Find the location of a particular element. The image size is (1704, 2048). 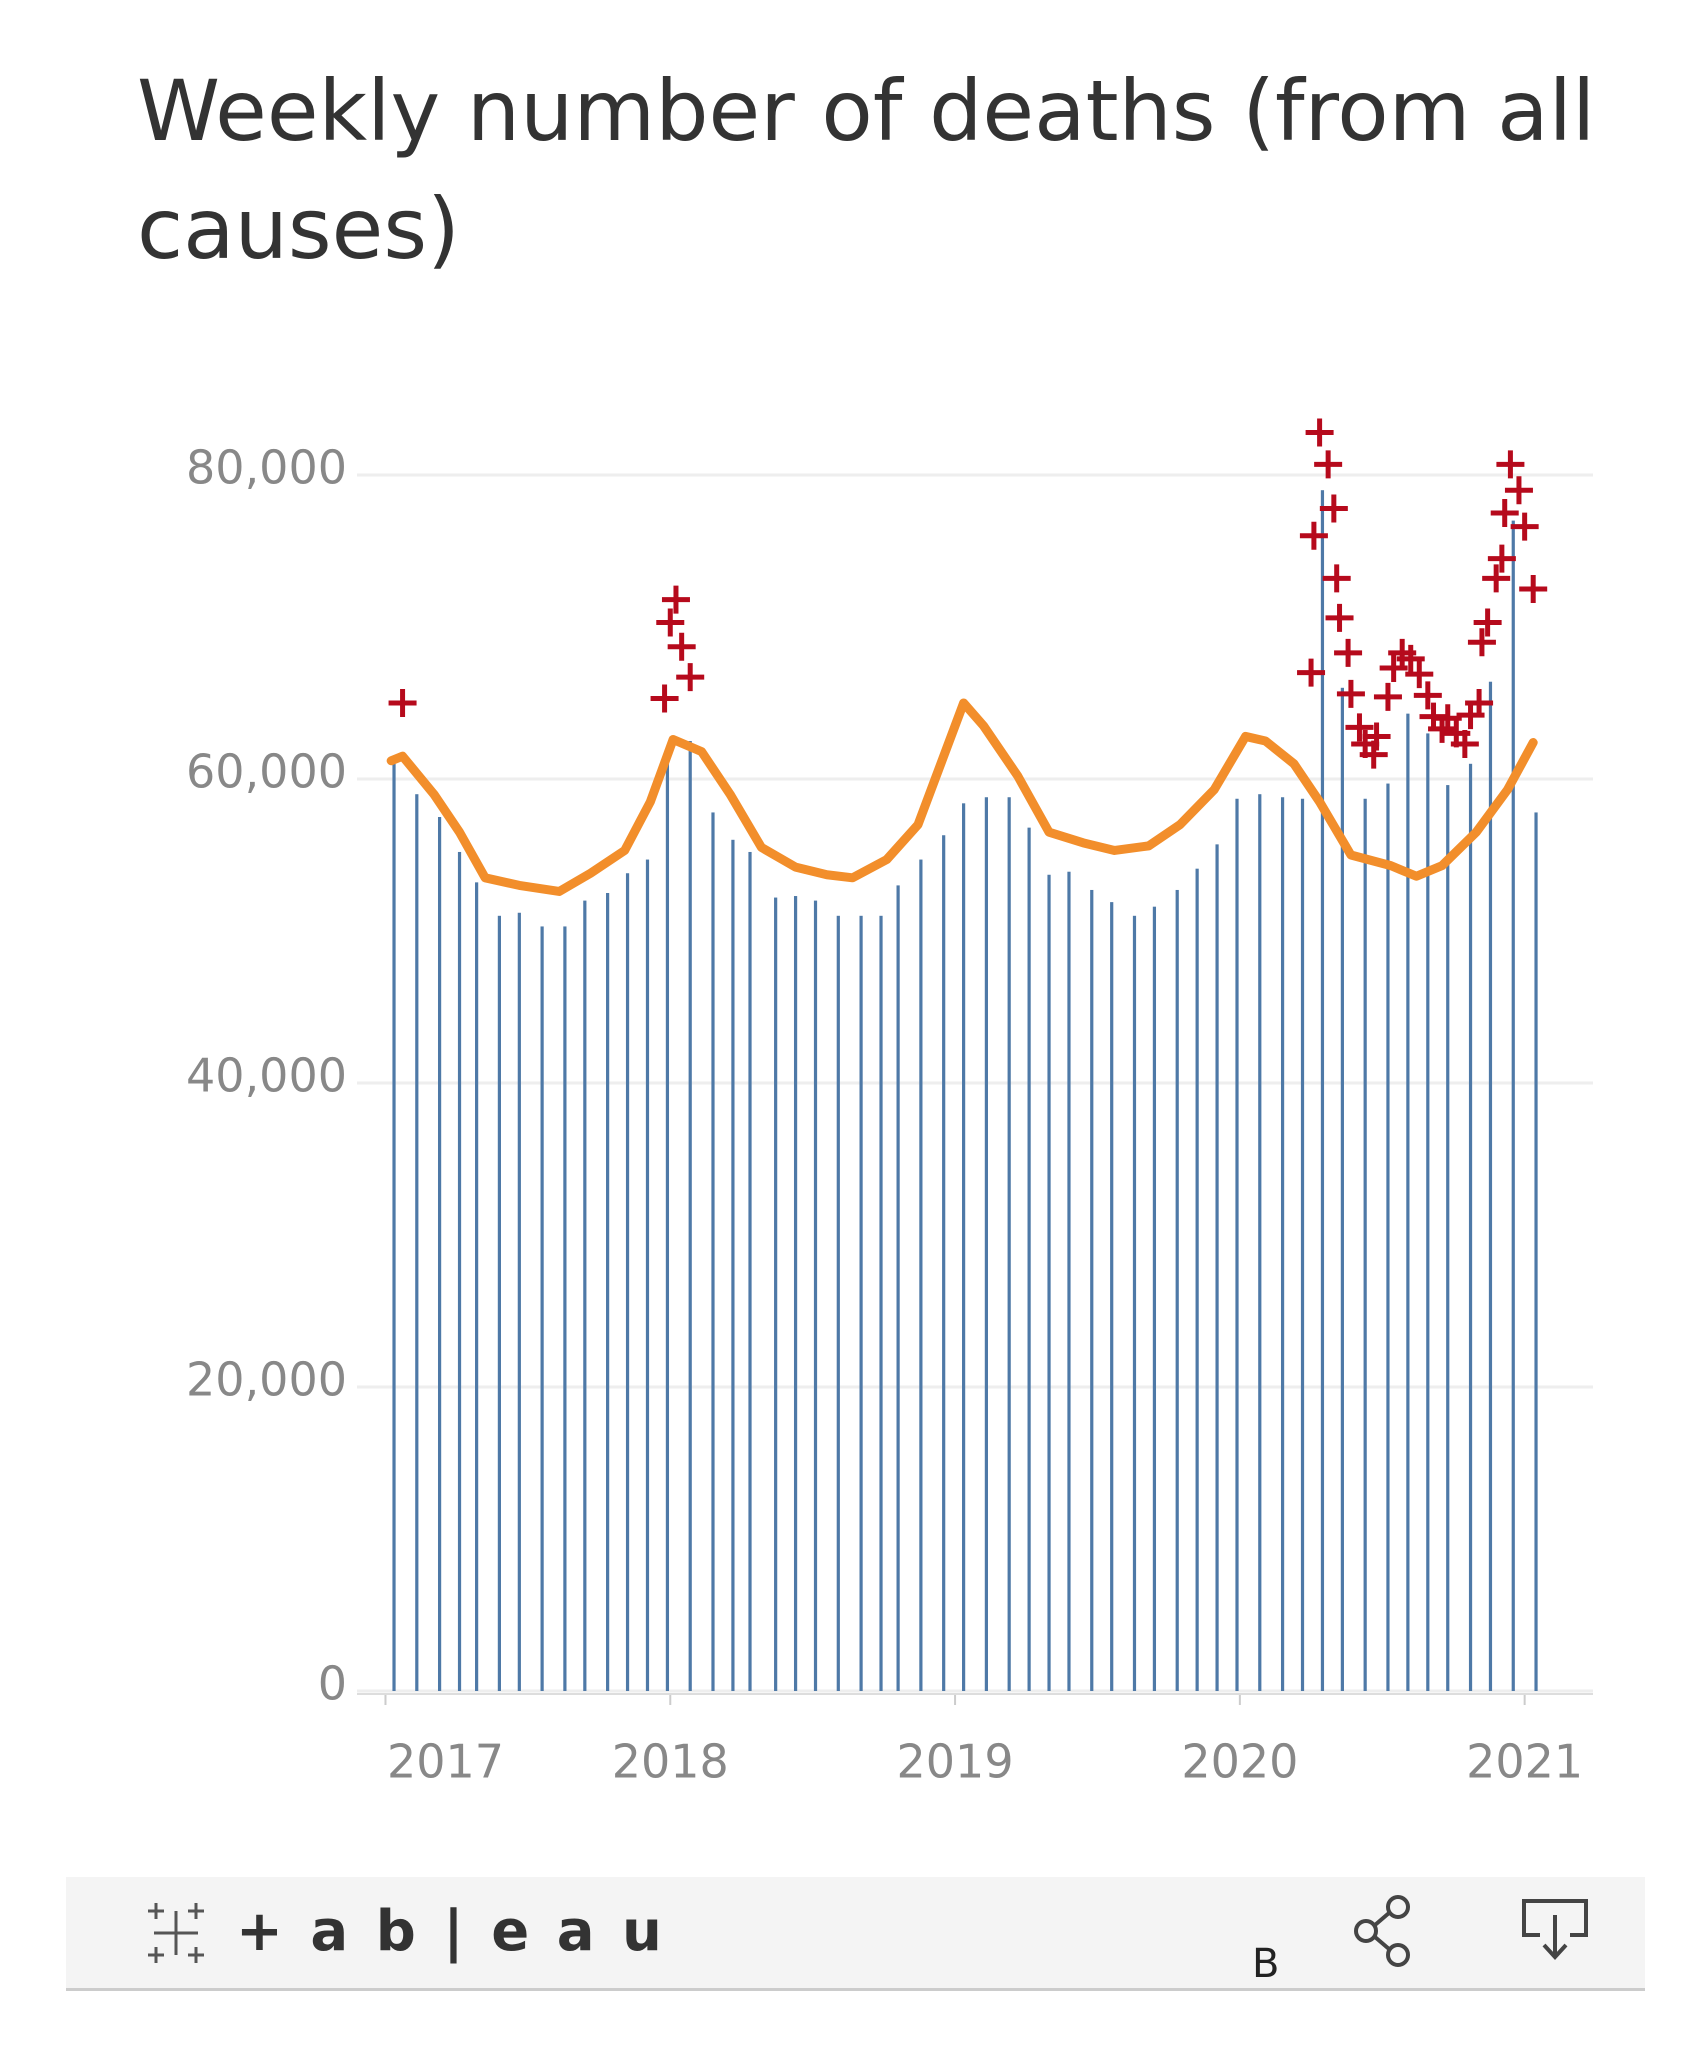

download-button is located at coordinates (1556, 1931).